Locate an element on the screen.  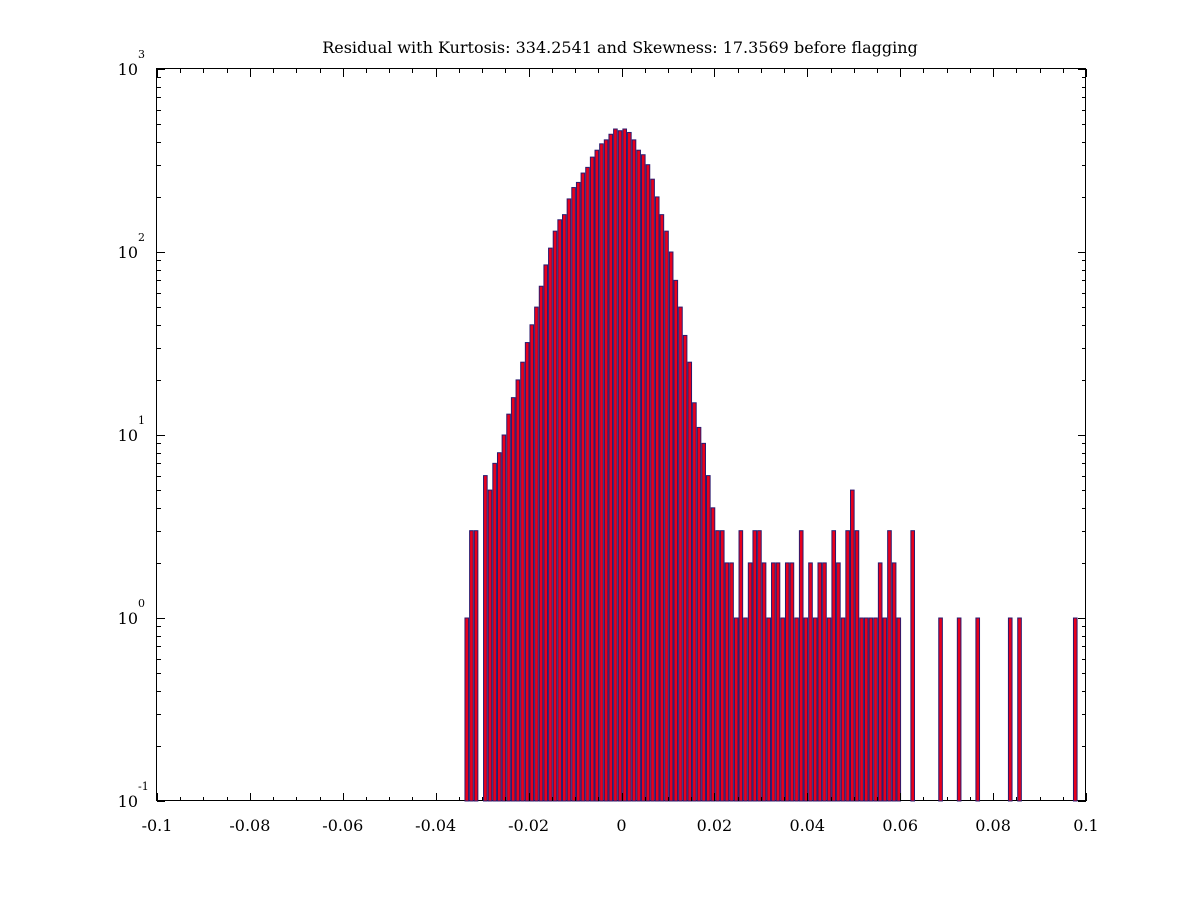
y-tick-exponent: 1 is located at coordinates (141, 420).